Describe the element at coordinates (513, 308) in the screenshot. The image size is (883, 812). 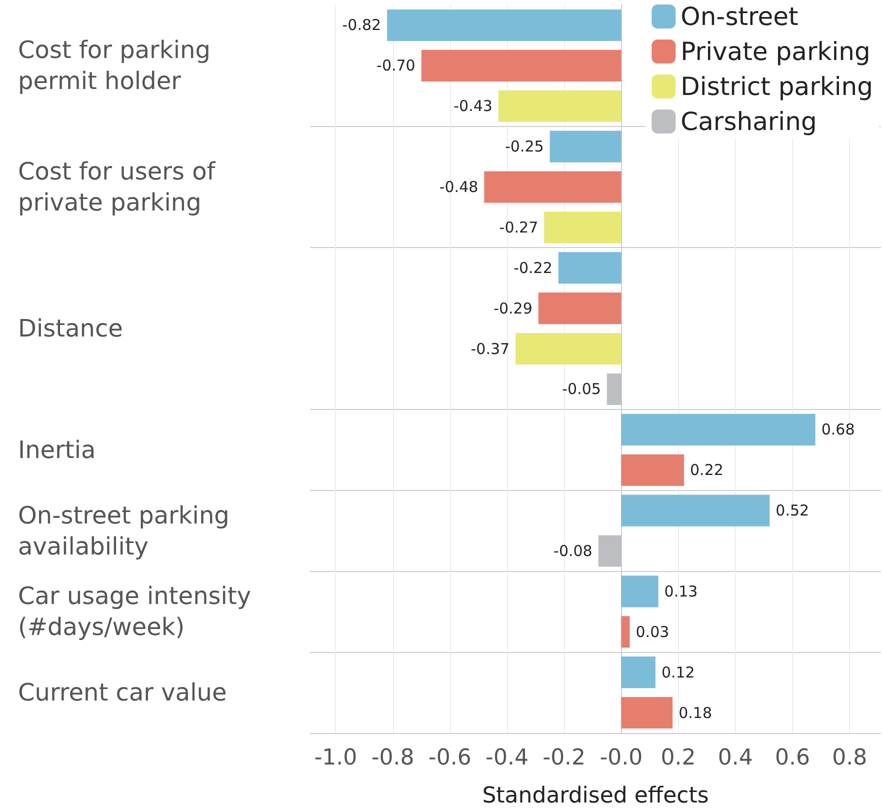
I see `data-label: -0.29` at that location.